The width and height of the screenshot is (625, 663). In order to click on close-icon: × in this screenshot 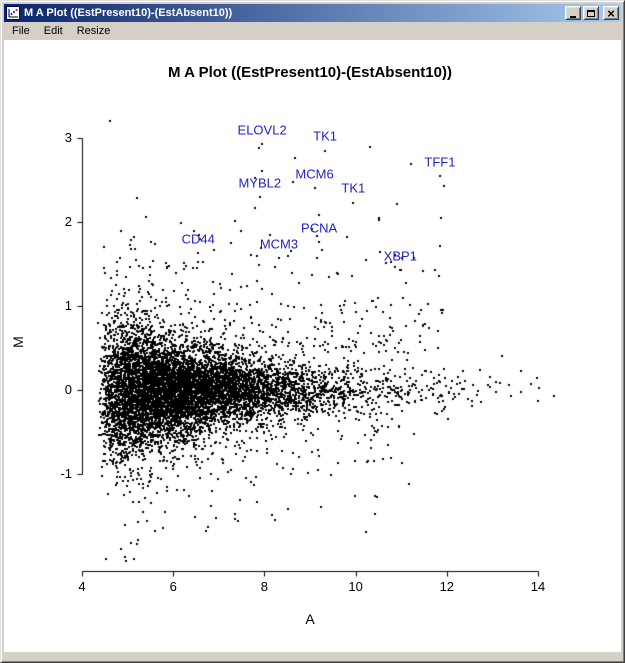, I will do `click(611, 13)`.